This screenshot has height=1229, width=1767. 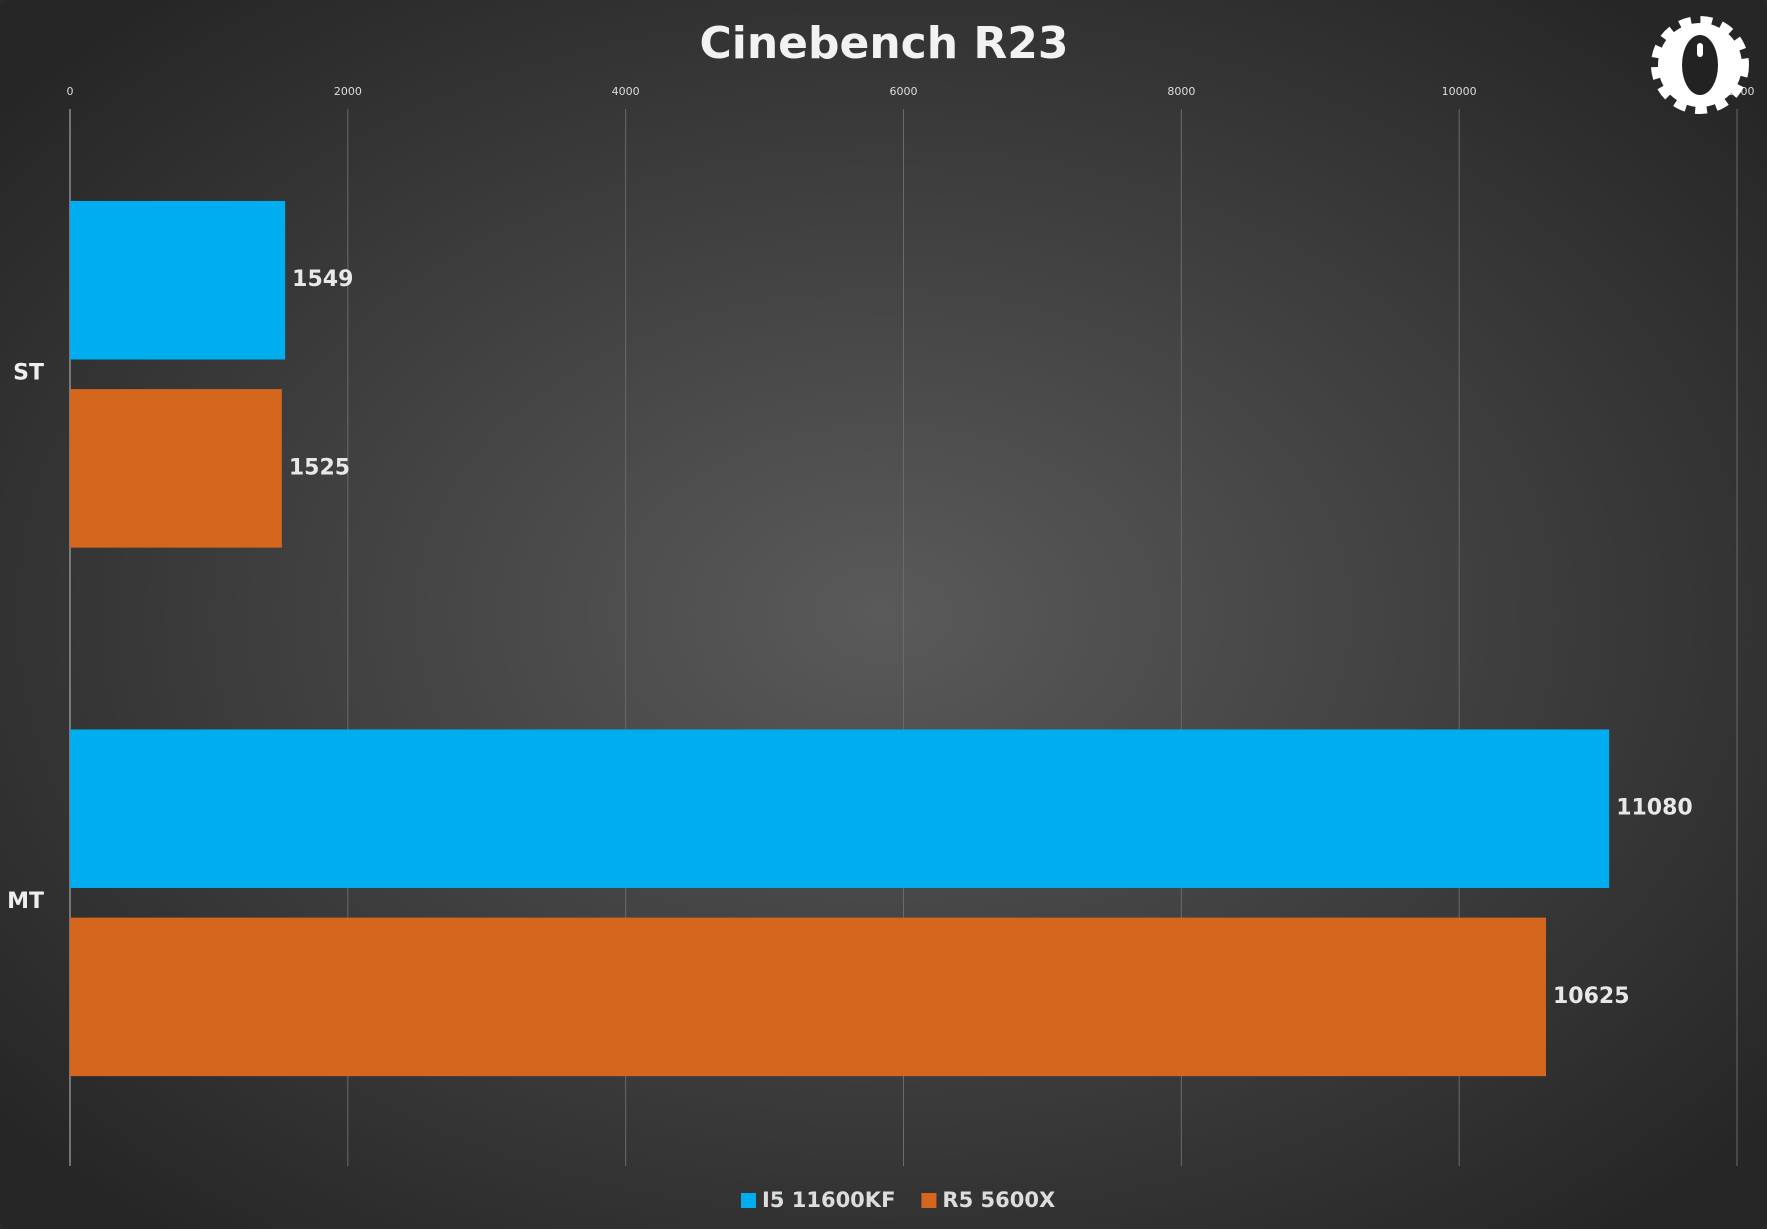 I want to click on value-label: 10625, so click(x=1591, y=996).